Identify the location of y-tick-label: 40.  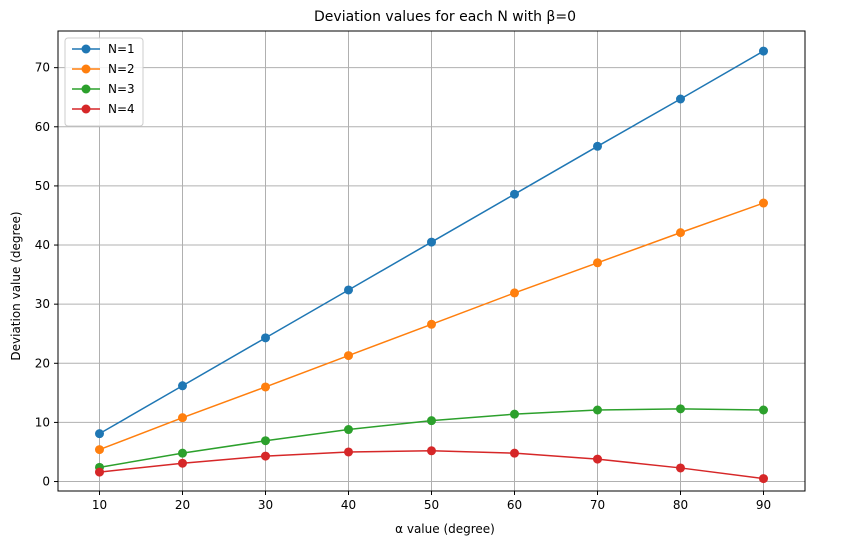
(42, 245).